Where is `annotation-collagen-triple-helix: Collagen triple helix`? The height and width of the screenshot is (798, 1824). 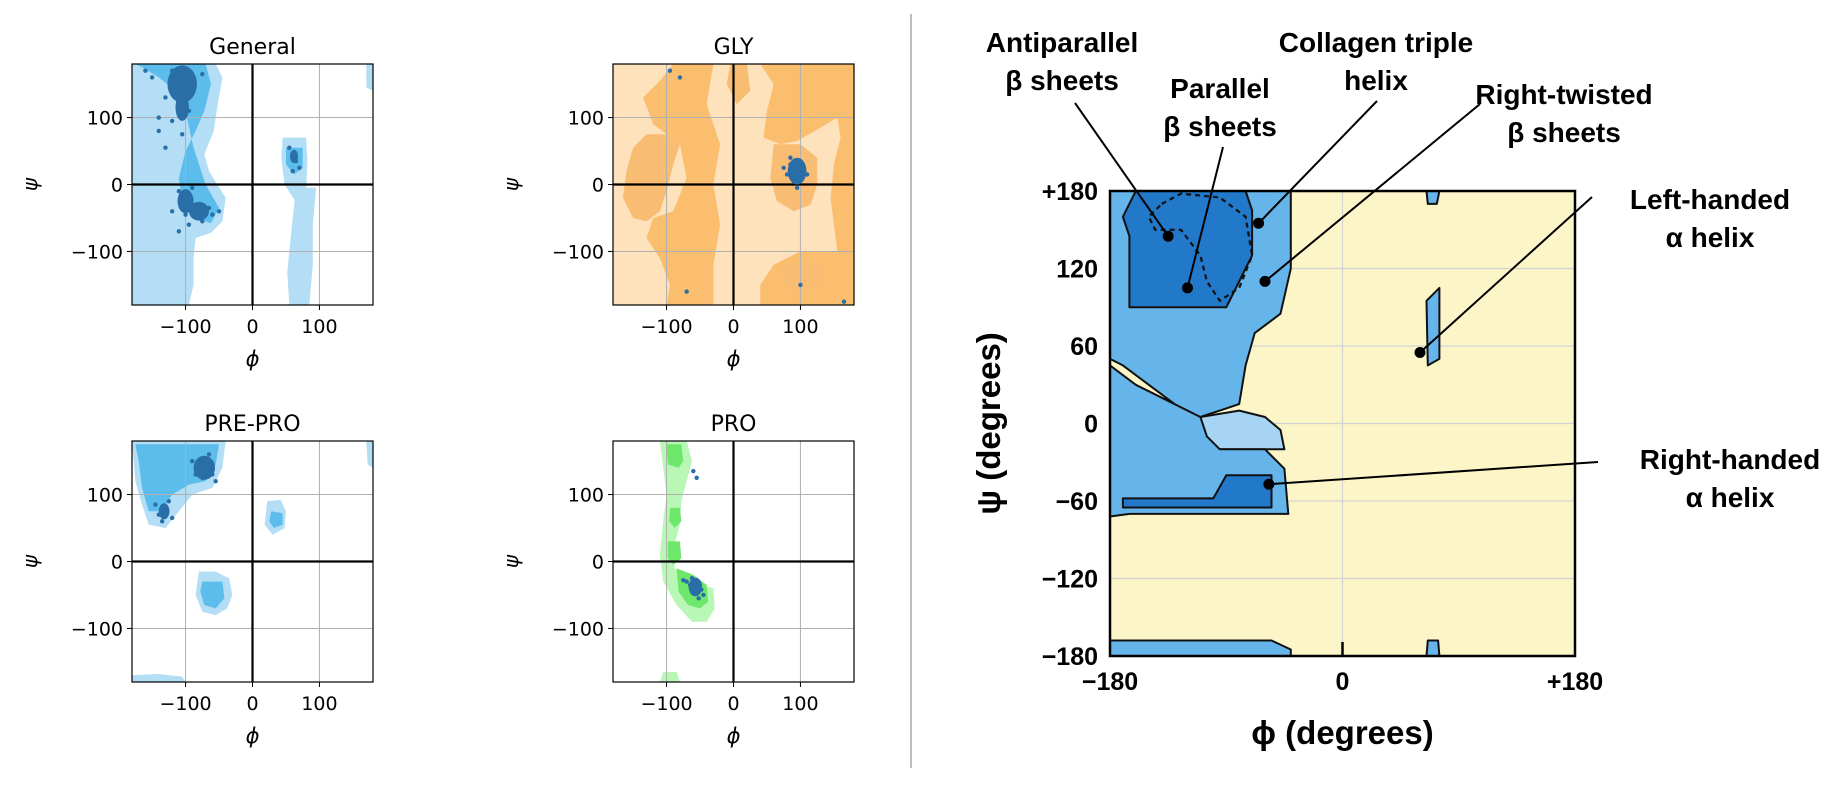
annotation-collagen-triple-helix: Collagen triple helix is located at coordinates (1363, 128).